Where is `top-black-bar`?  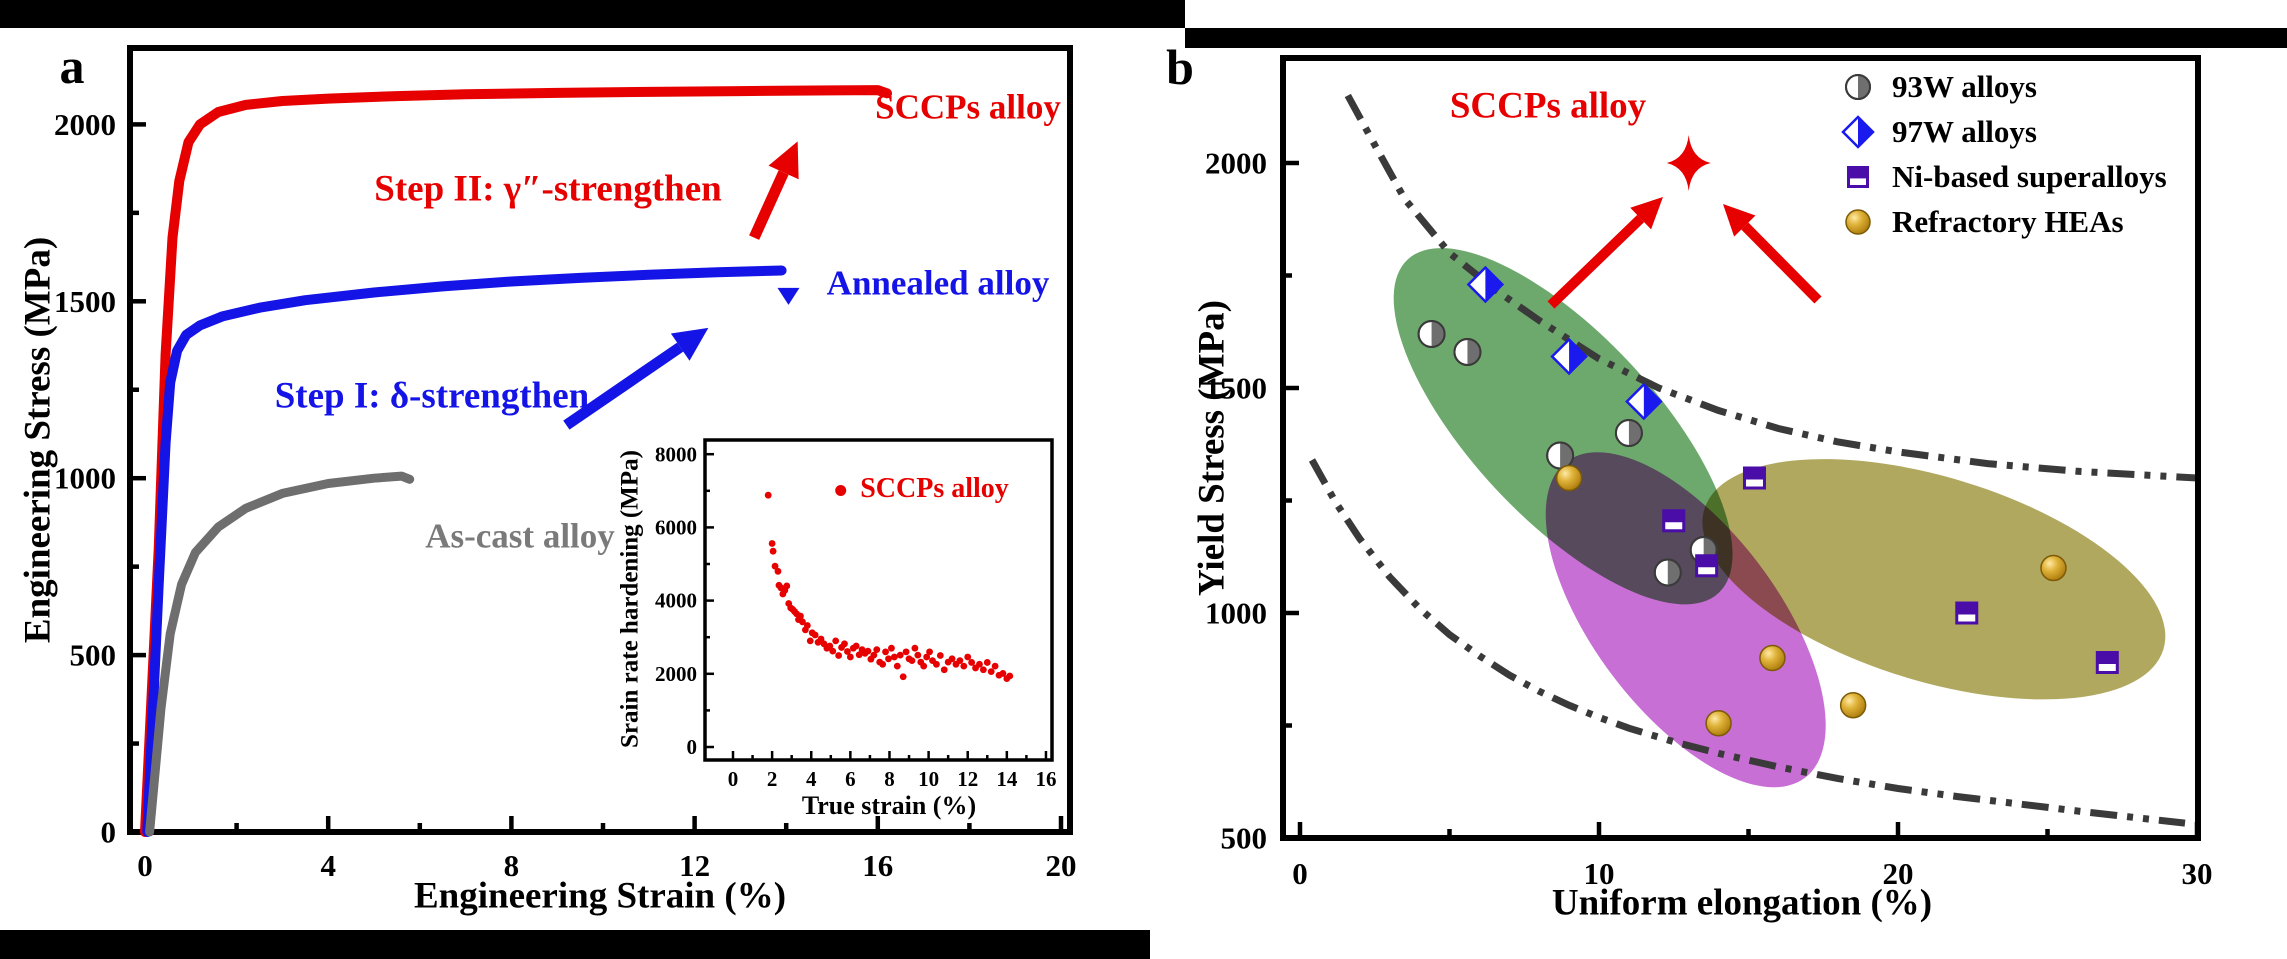 top-black-bar is located at coordinates (592, 14).